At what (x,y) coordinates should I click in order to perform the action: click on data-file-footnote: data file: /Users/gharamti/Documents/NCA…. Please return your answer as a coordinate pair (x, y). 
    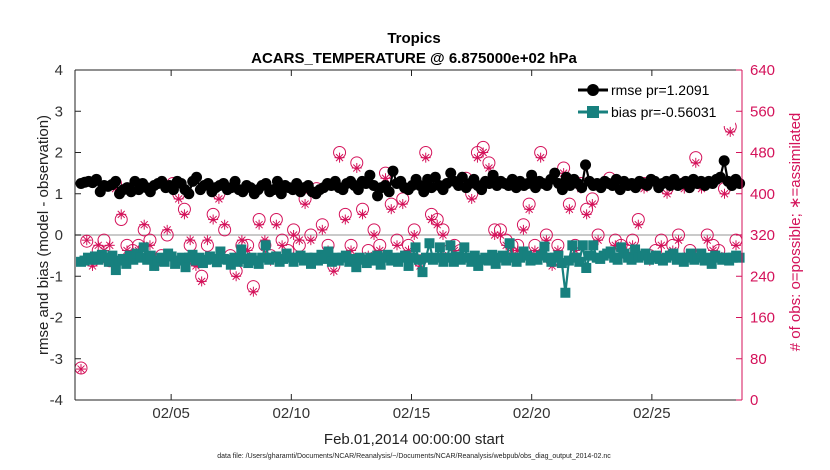
    Looking at the image, I should click on (414, 456).